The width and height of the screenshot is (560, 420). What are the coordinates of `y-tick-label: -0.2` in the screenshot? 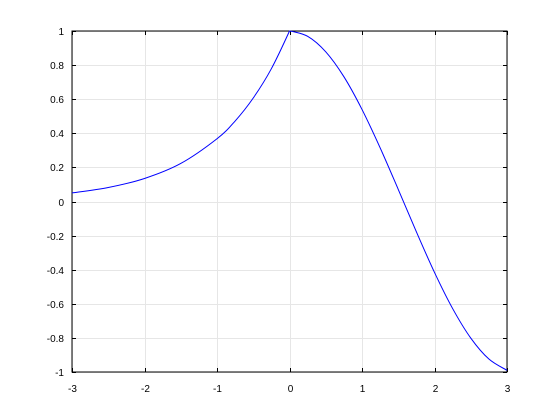 It's located at (56, 237).